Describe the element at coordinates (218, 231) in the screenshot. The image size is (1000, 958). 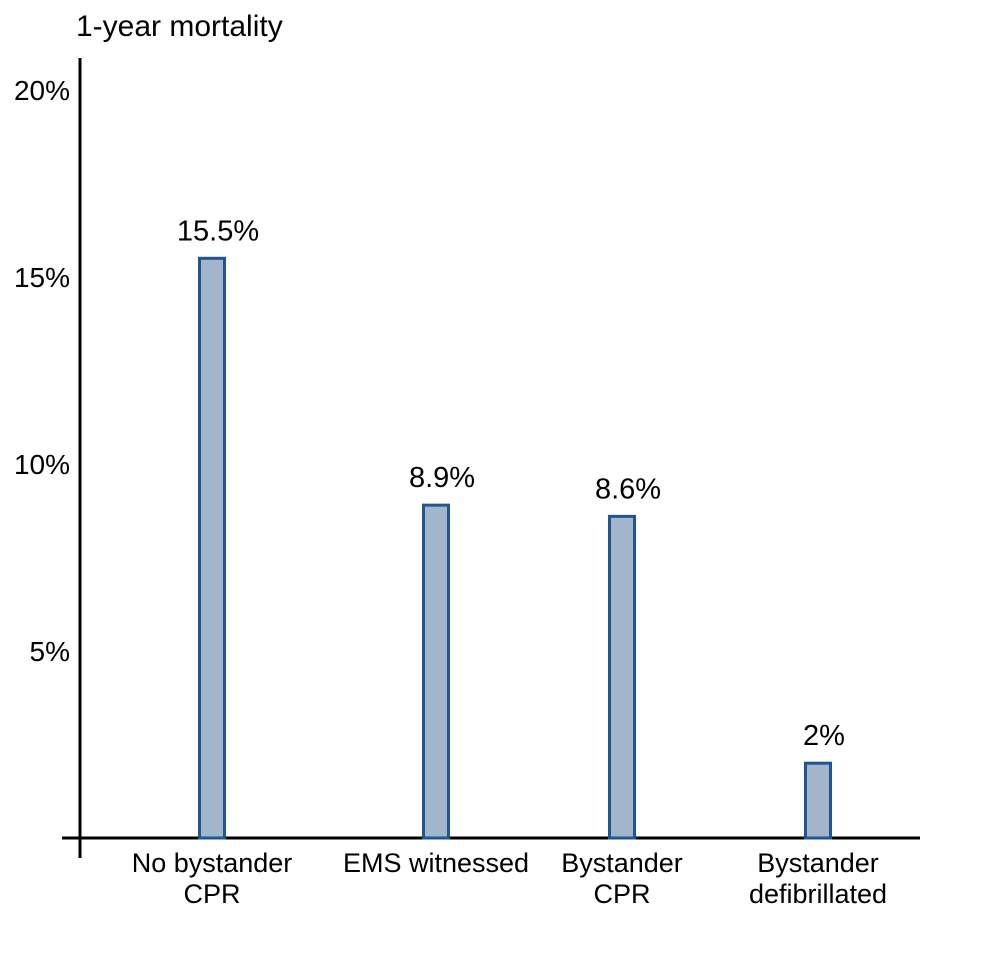
I see `data-label: 15.5%` at that location.